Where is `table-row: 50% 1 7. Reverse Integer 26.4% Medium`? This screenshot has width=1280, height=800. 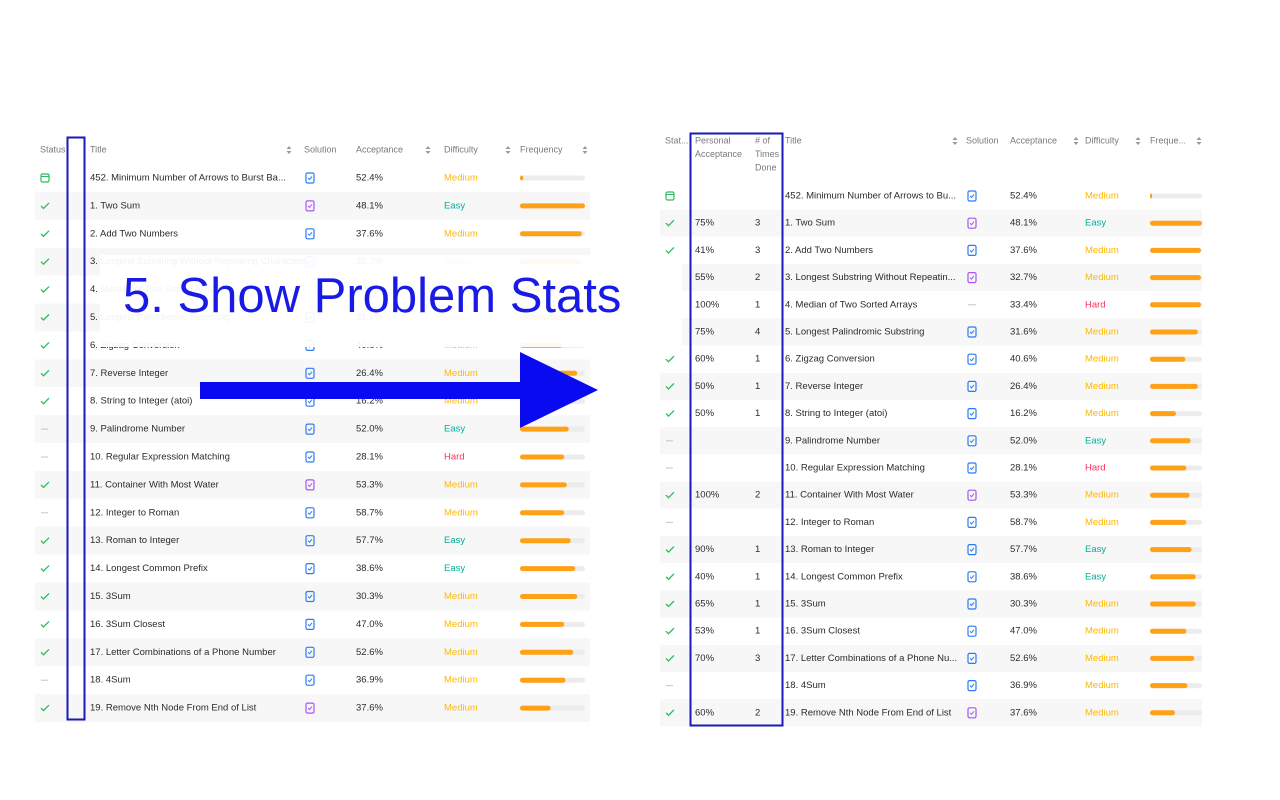
table-row: 50% 1 7. Reverse Integer 26.4% Medium is located at coordinates (931, 386).